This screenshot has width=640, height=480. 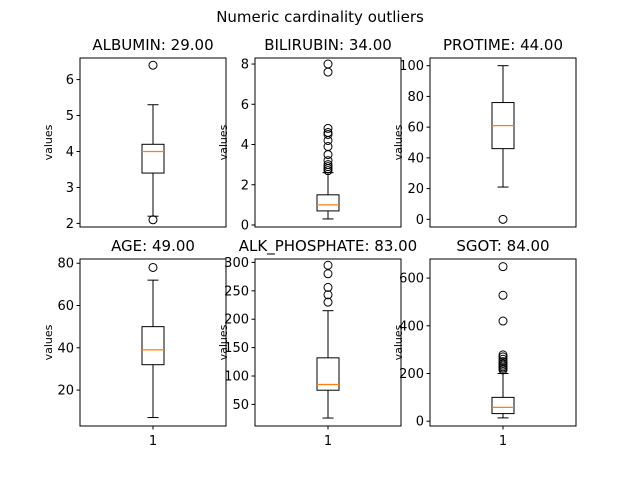 I want to click on y-tick-label: 3, so click(x=70, y=188).